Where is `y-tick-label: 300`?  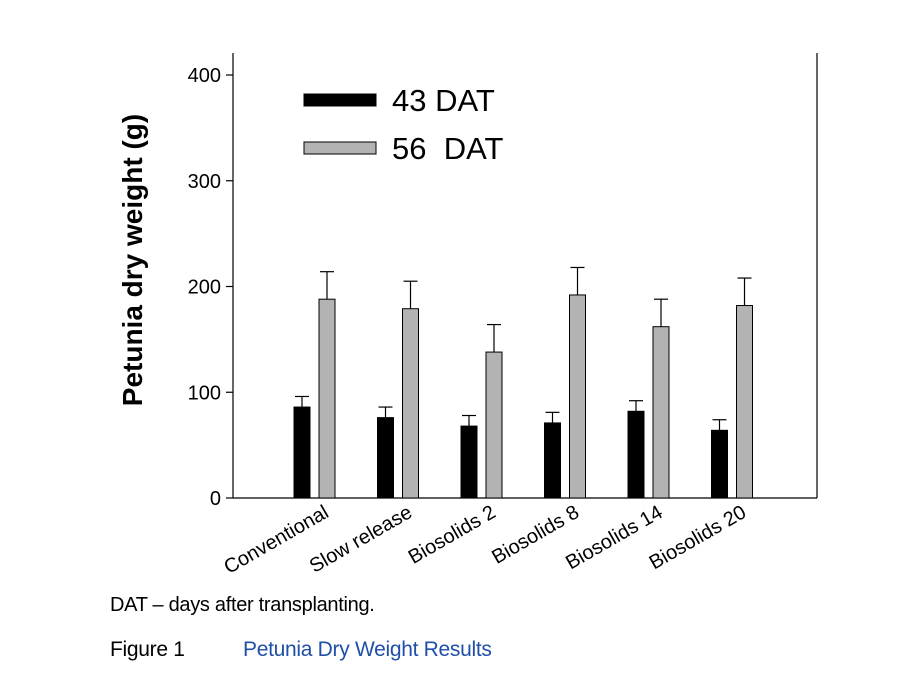 y-tick-label: 300 is located at coordinates (204, 182).